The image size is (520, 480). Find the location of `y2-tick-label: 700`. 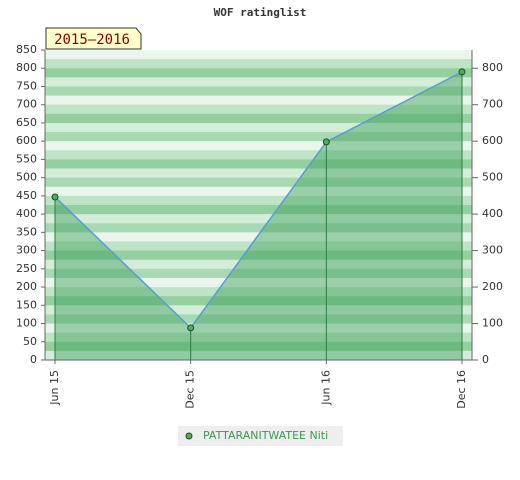

y2-tick-label: 700 is located at coordinates (492, 104).